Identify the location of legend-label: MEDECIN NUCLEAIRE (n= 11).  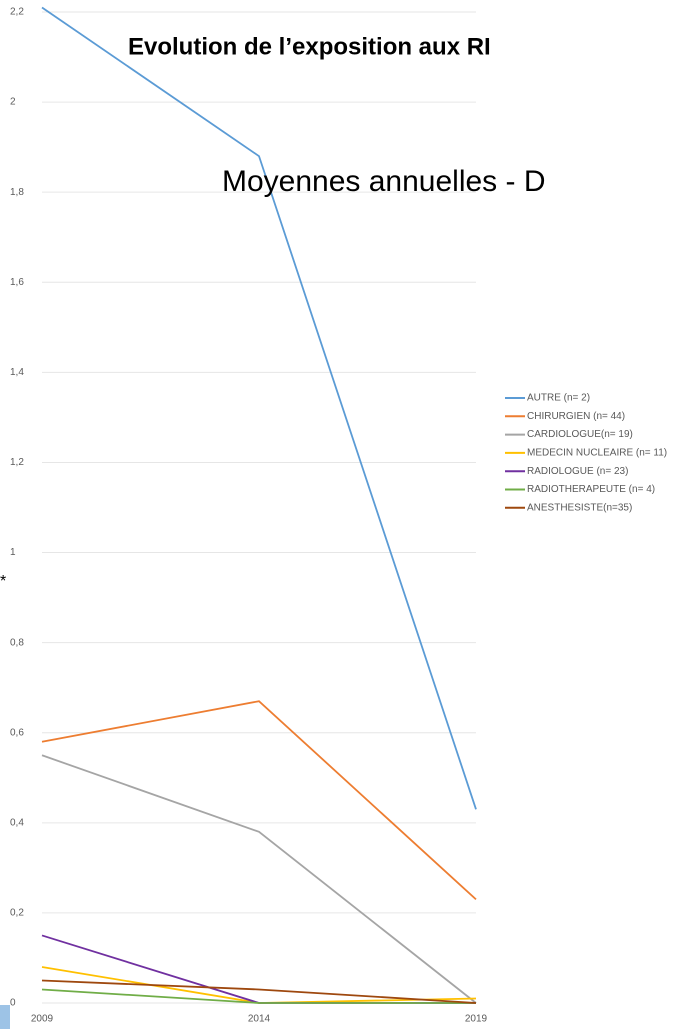
(597, 453).